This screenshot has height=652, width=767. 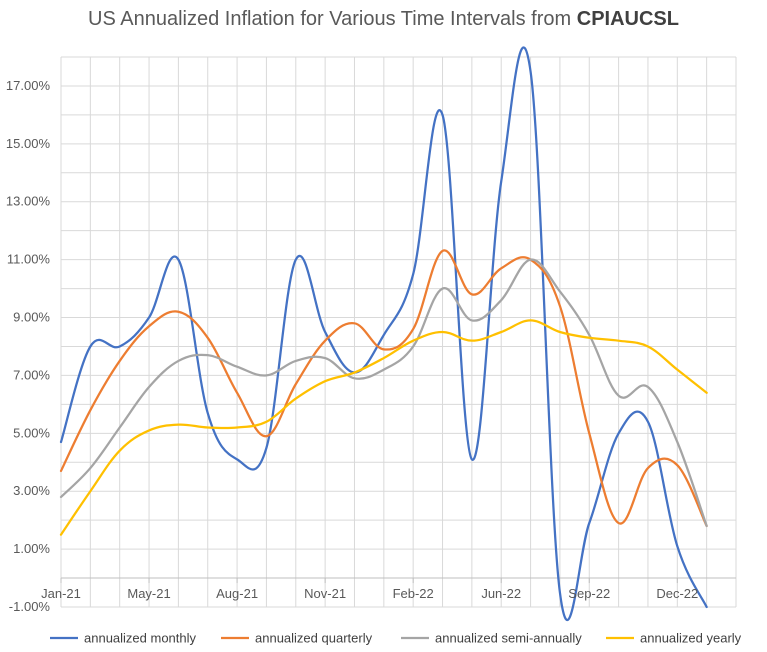 I want to click on y-tick-label: 1.00%, so click(x=31, y=548).